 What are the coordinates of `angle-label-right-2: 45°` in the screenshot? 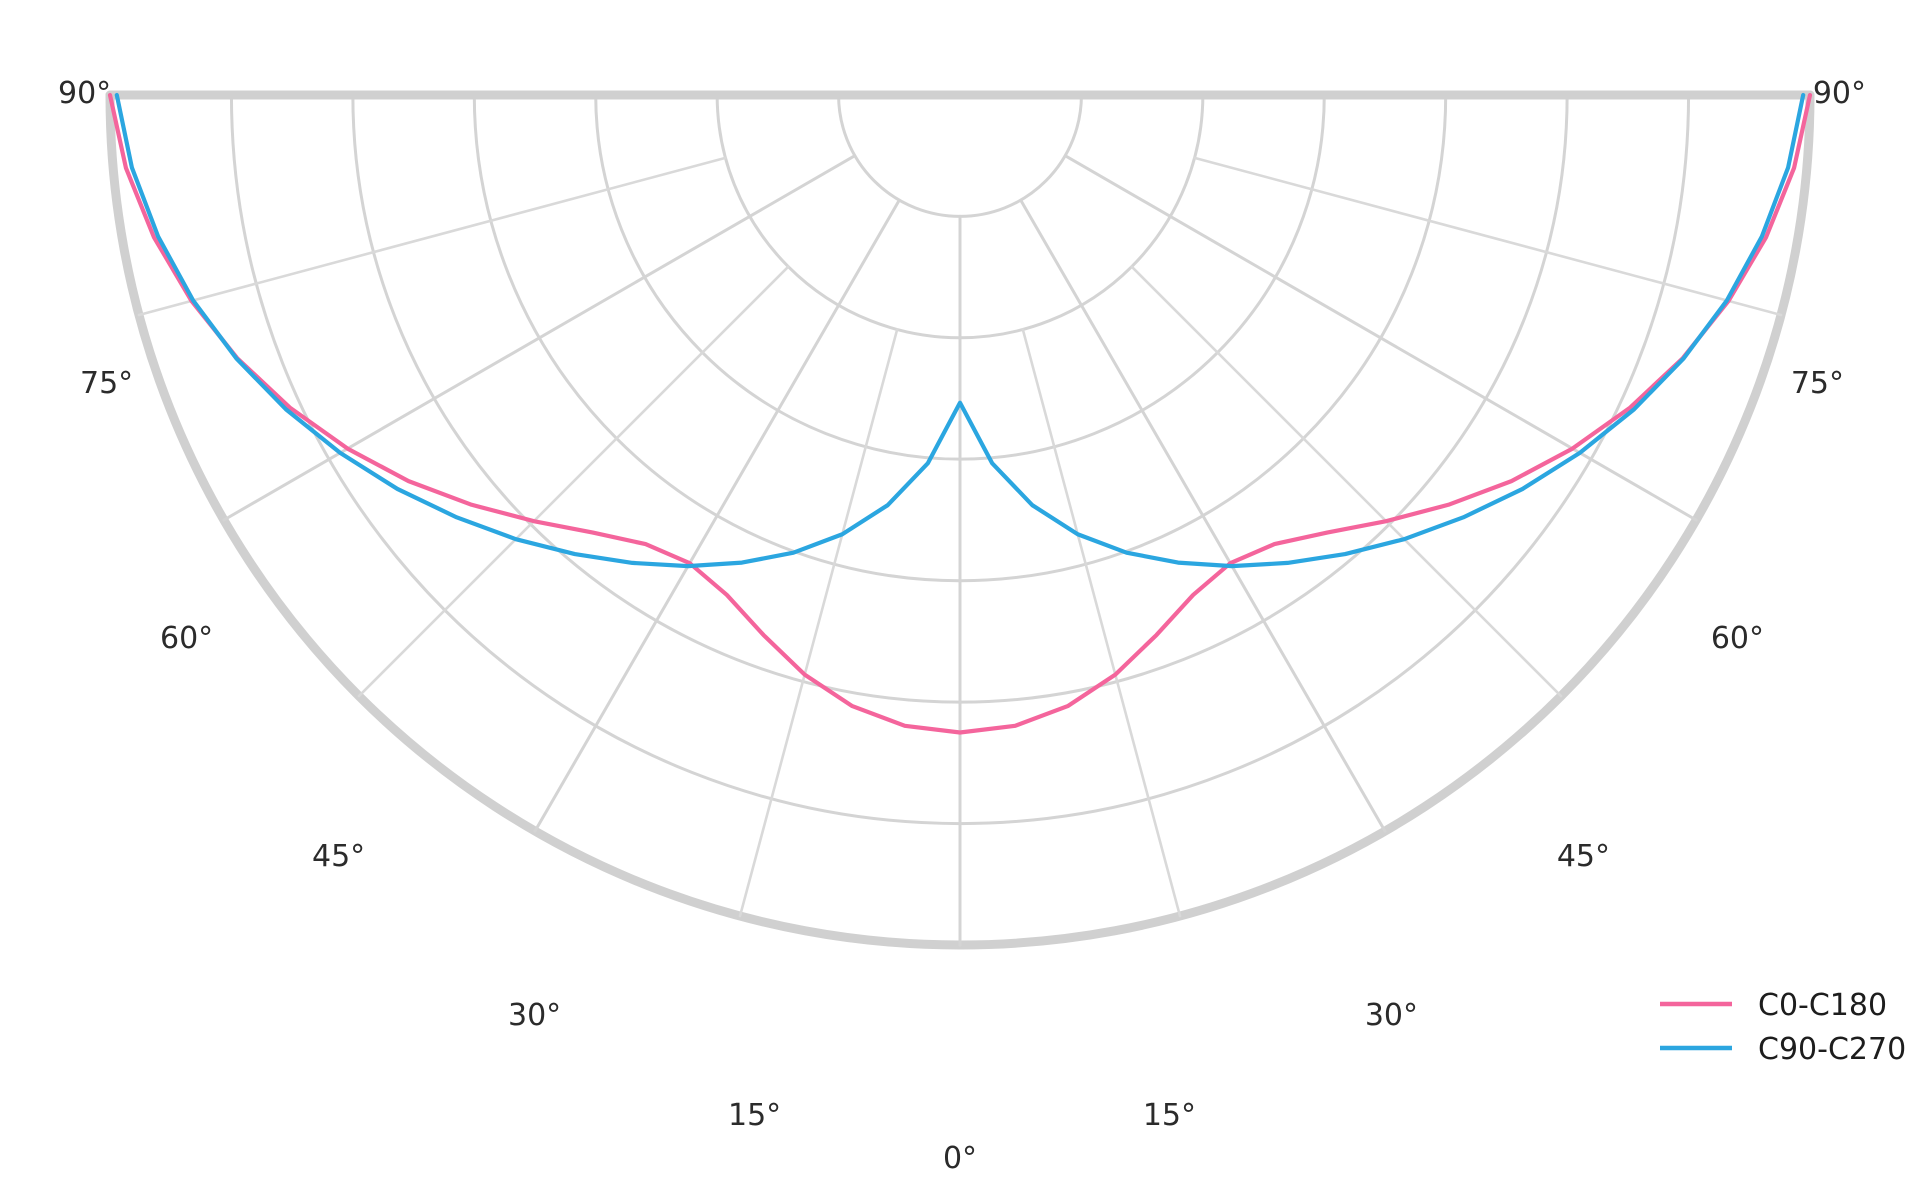 It's located at (1583, 856).